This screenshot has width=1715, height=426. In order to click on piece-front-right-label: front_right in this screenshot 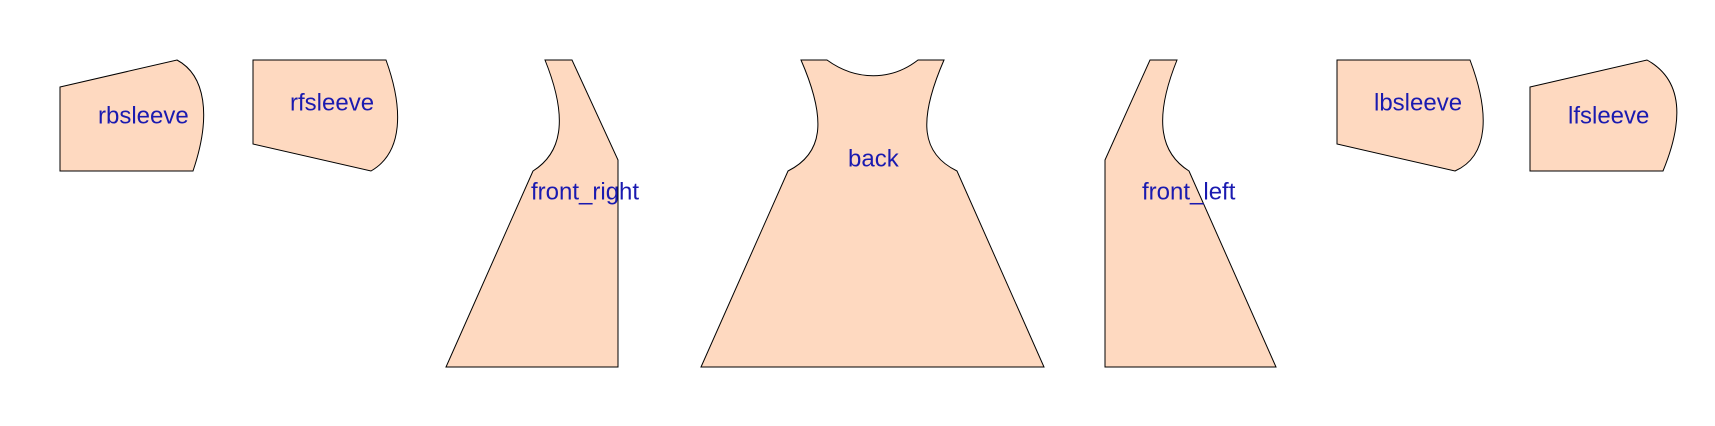, I will do `click(585, 191)`.